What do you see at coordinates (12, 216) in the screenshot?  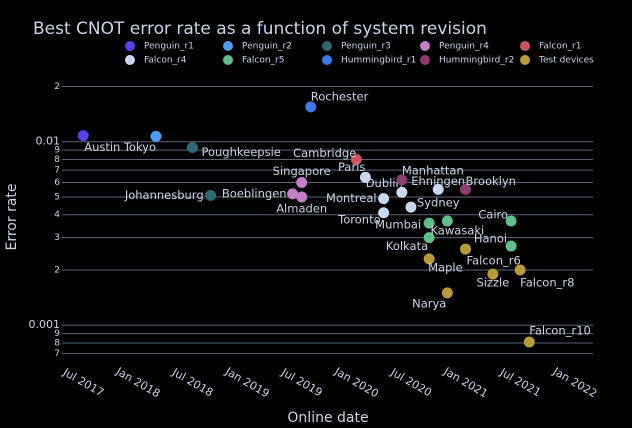 I see `y-axis-title: Error rate` at bounding box center [12, 216].